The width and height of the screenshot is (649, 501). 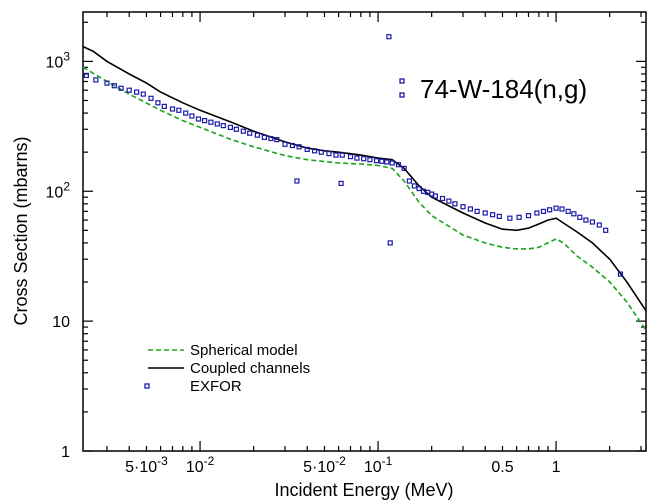 What do you see at coordinates (58, 60) in the screenshot?
I see `y-tick-label: 103` at bounding box center [58, 60].